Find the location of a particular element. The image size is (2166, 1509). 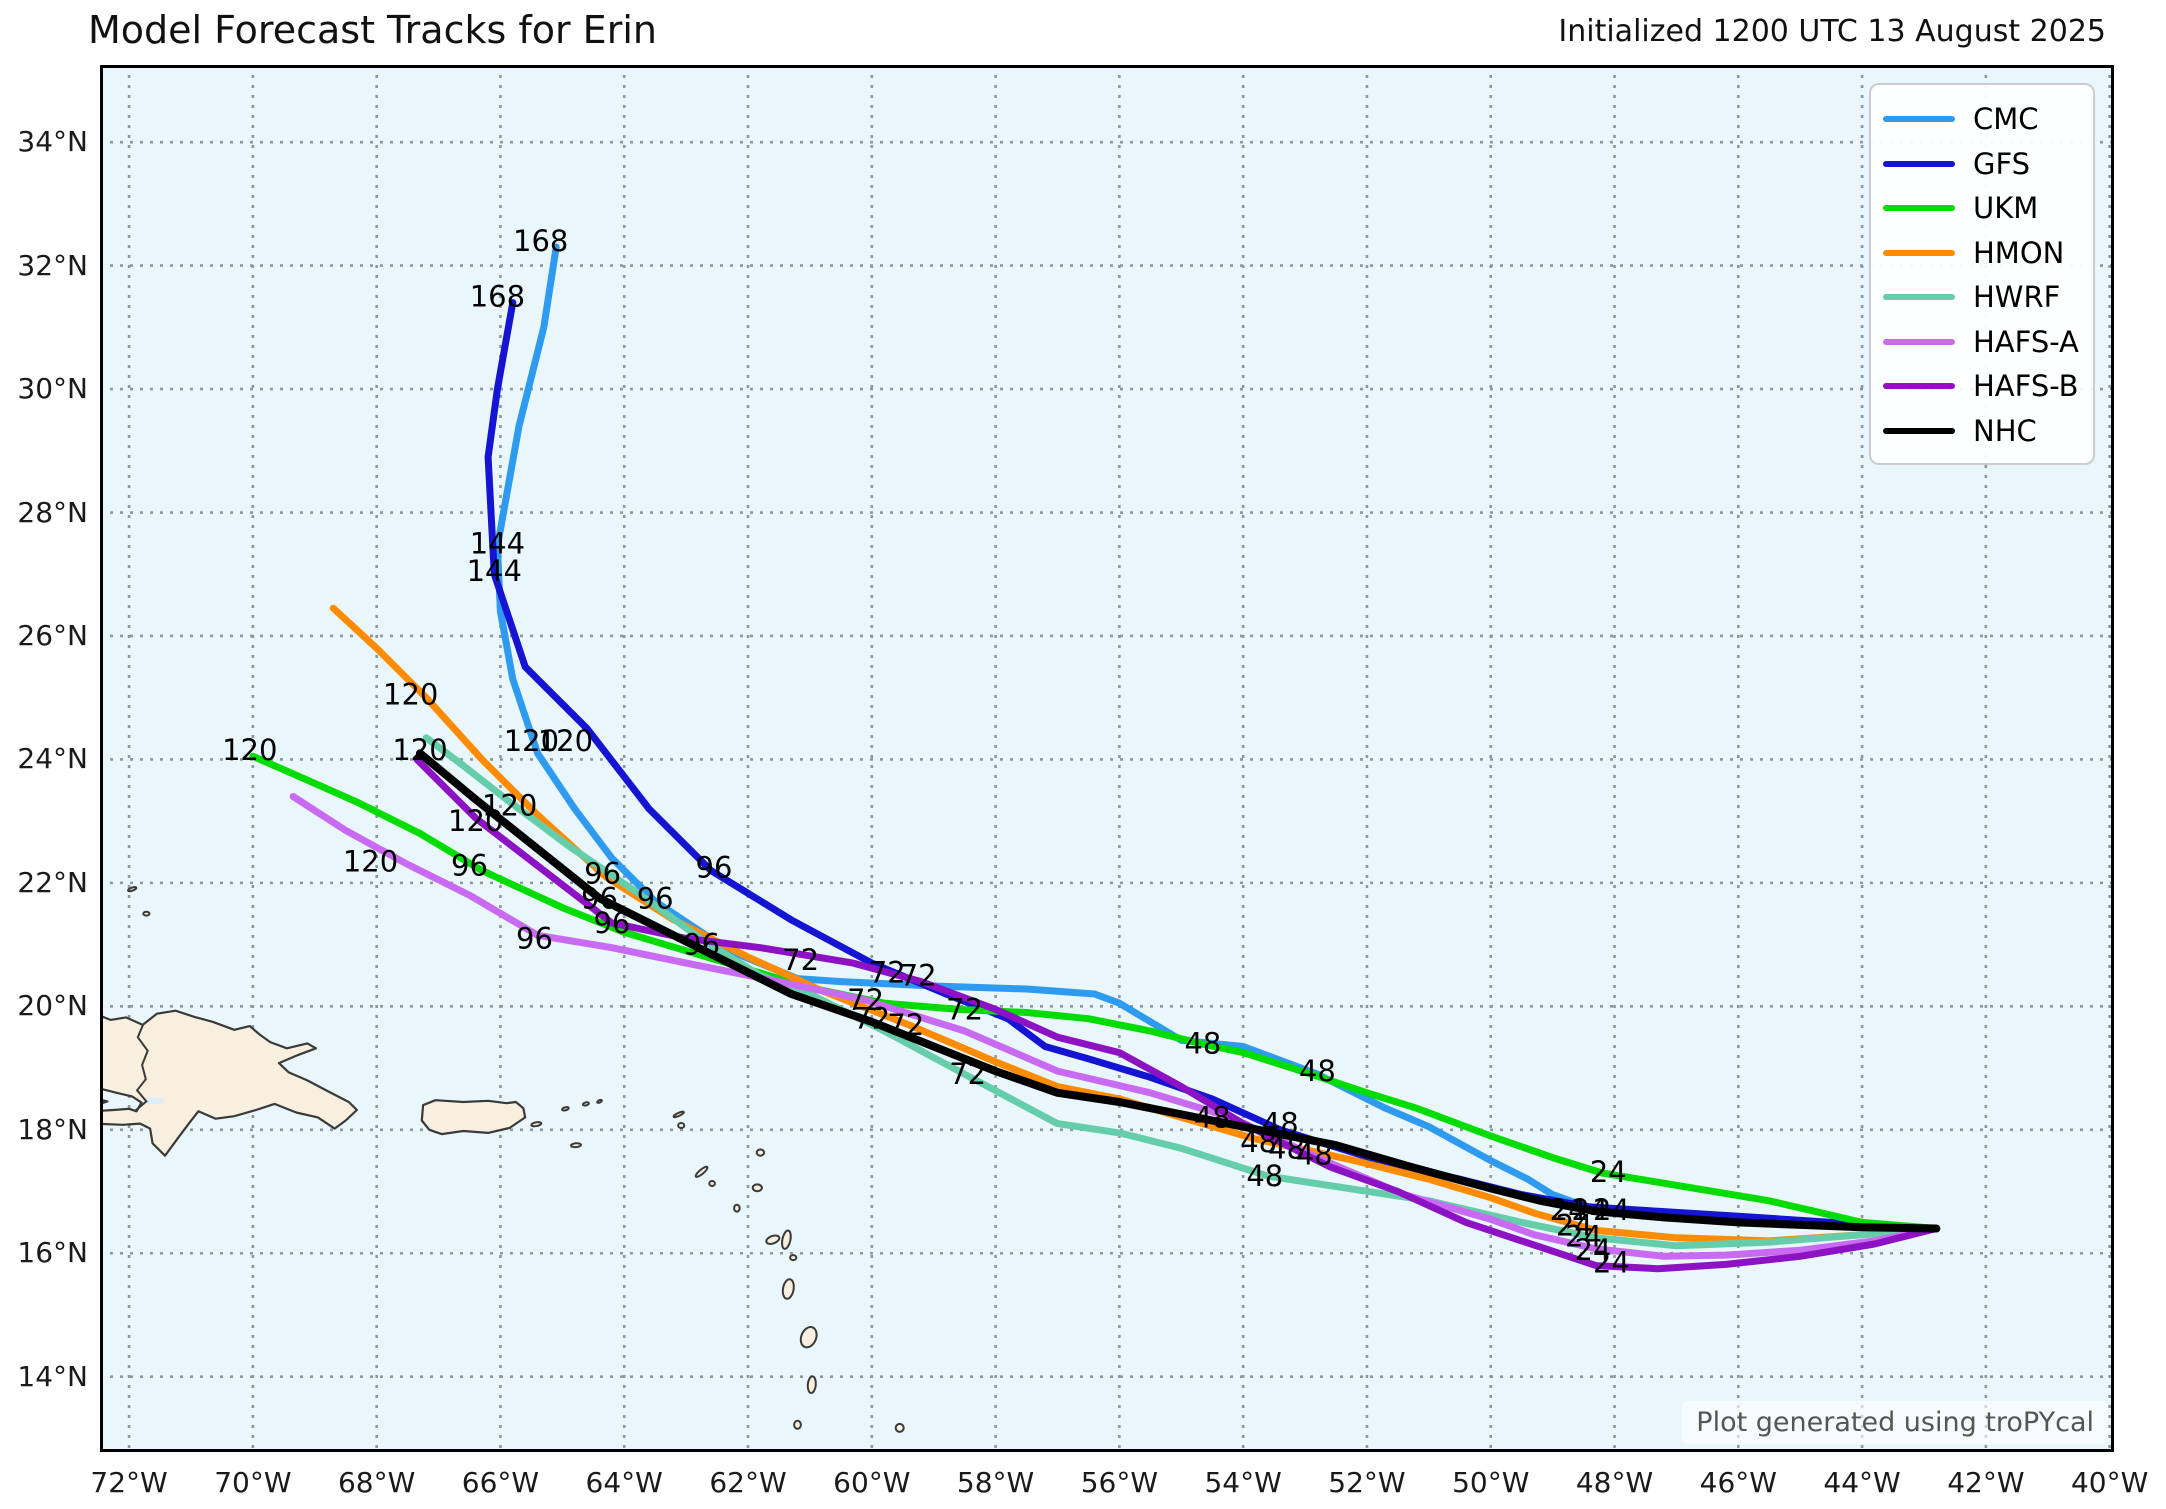

x-tick-66w: 66°W is located at coordinates (500, 1482).